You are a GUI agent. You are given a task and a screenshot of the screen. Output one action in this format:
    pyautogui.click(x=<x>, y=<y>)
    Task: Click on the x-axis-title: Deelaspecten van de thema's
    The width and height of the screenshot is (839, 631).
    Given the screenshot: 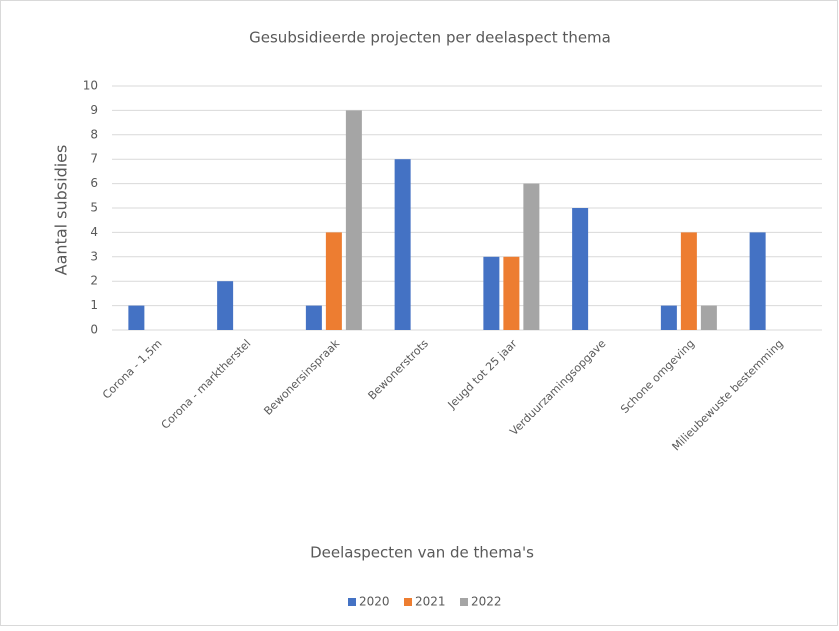 What is the action you would take?
    pyautogui.click(x=422, y=553)
    